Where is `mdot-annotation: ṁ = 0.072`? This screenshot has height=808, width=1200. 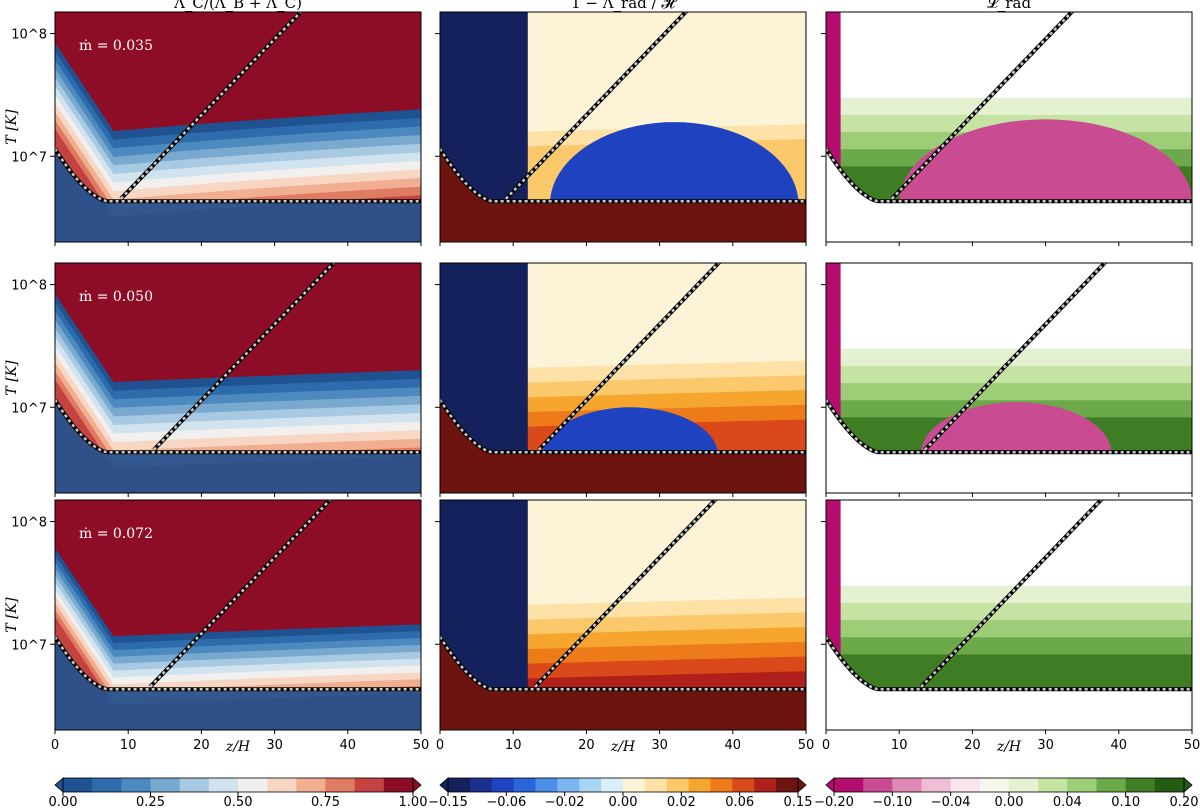 mdot-annotation: ṁ = 0.072 is located at coordinates (116, 534).